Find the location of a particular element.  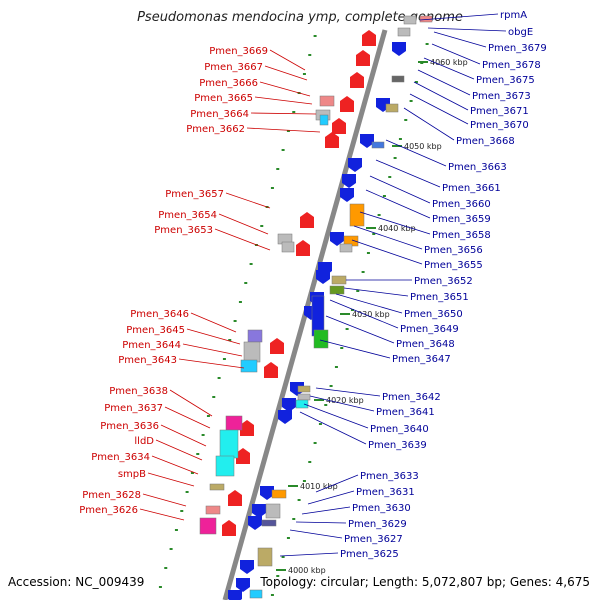

right-gene-label: Pmen_3627 is located at coordinates (373, 539).